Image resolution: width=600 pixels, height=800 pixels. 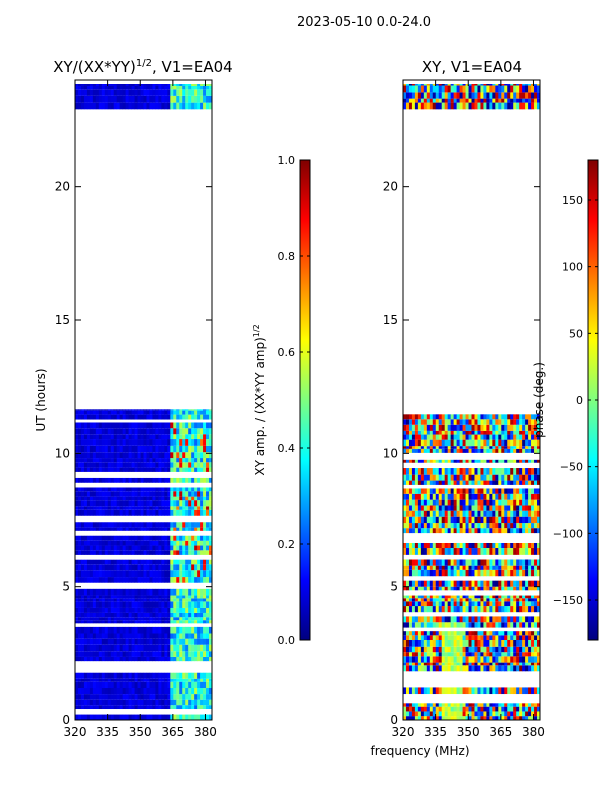 I want to click on heatmap-gap-row, so click(x=471, y=629).